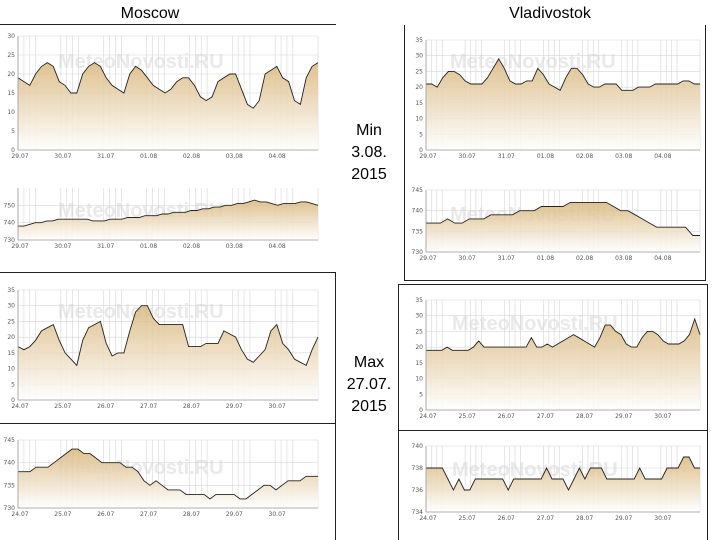  Describe the element at coordinates (705, 152) in the screenshot. I see `right-frame-1-right` at that location.